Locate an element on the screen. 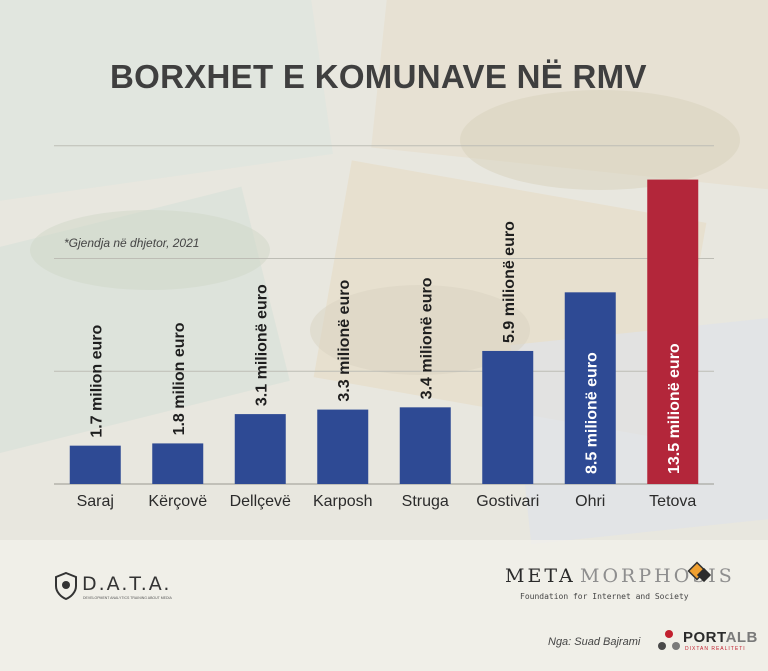 The width and height of the screenshot is (768, 671). category-label: Gostivari is located at coordinates (507, 501).